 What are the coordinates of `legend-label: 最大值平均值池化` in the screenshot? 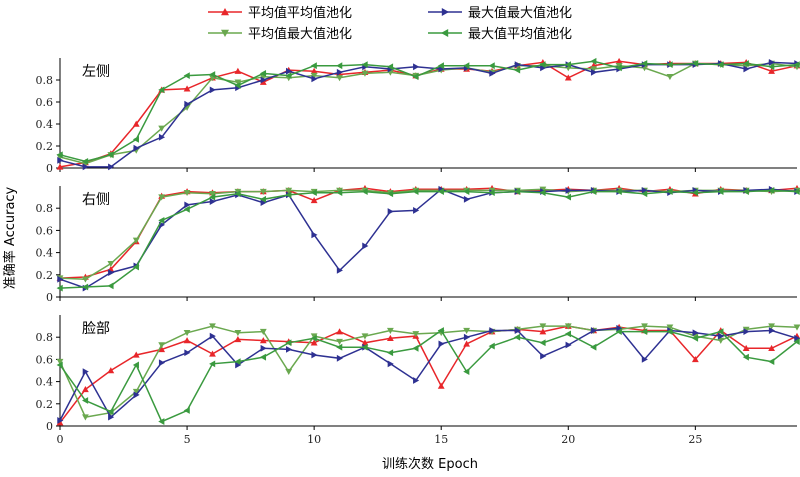 It's located at (520, 34).